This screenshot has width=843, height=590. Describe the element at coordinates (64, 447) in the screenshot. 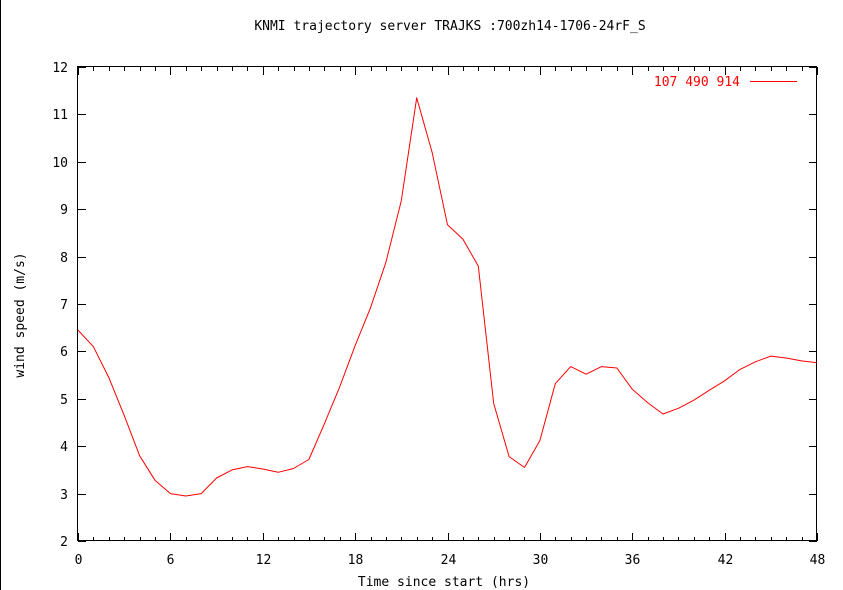

I see `y-tick-label: 4` at that location.